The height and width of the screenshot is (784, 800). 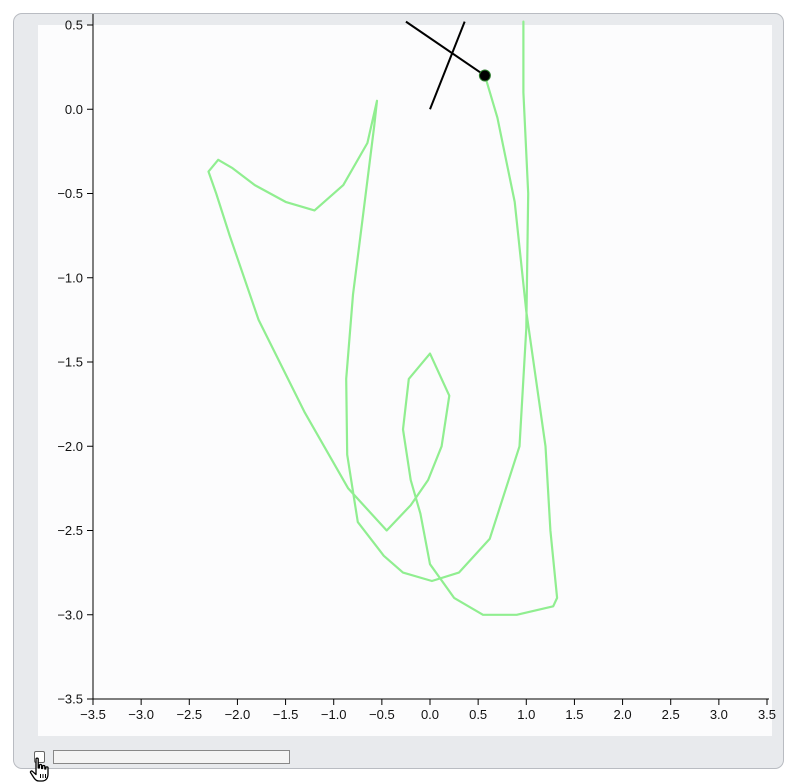 I want to click on x-tick-label: −1.5, so click(x=286, y=714).